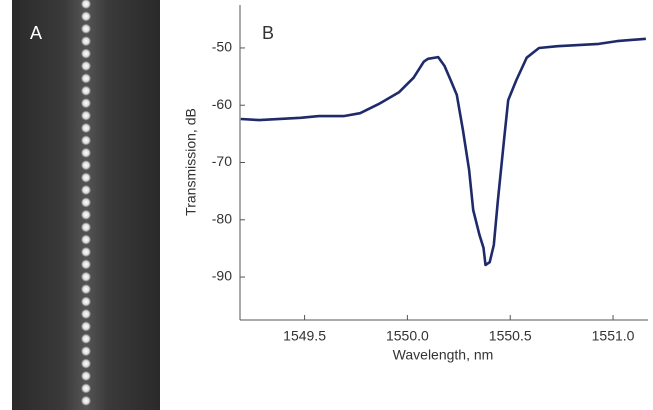 The image size is (653, 410). I want to click on x-tick-label: 1550.0, so click(407, 336).